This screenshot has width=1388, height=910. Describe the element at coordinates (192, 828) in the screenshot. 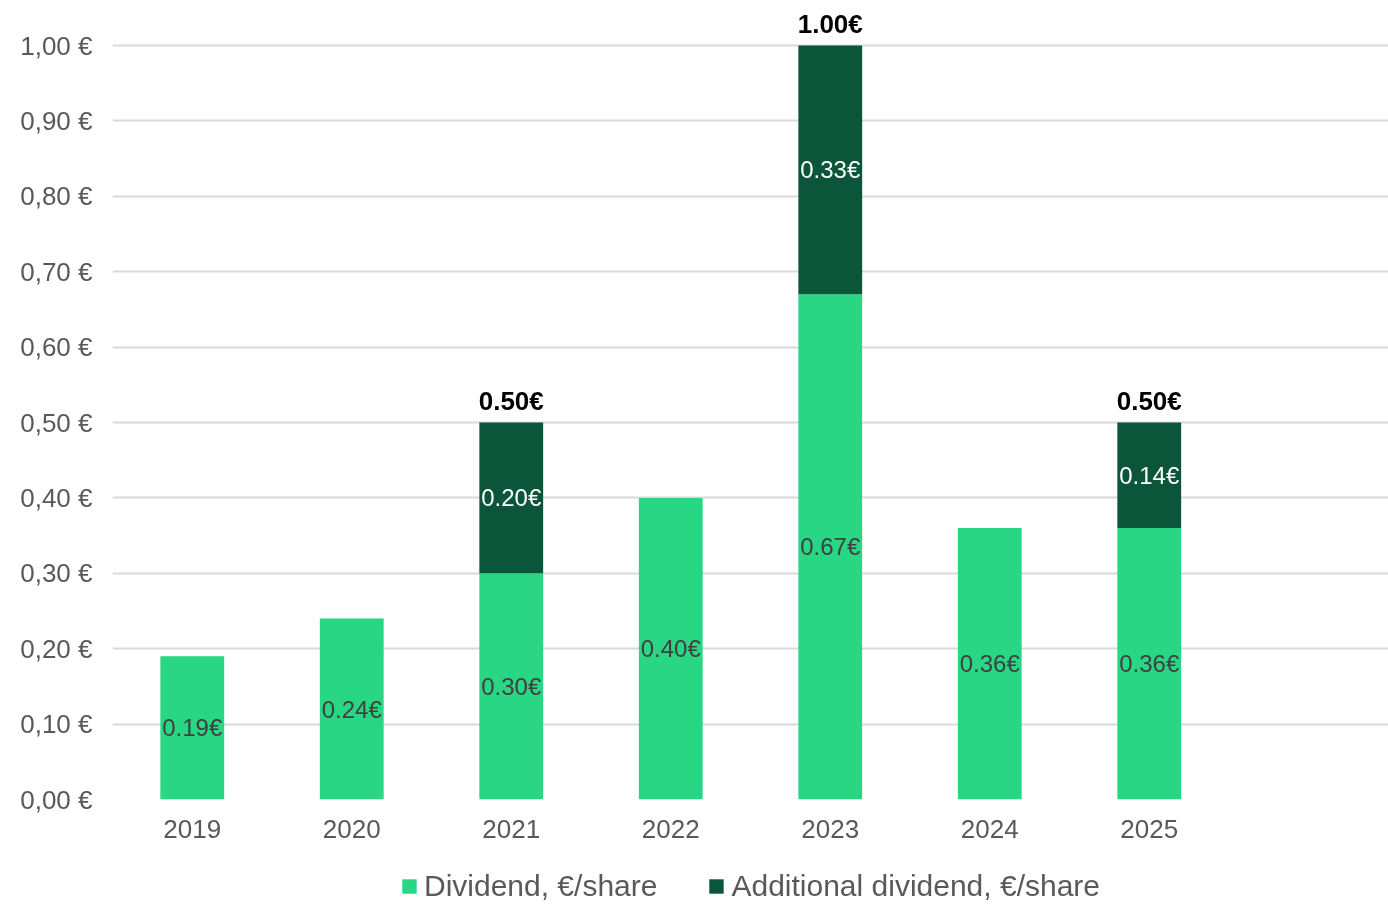

I see `x-tick-label: 2019` at that location.